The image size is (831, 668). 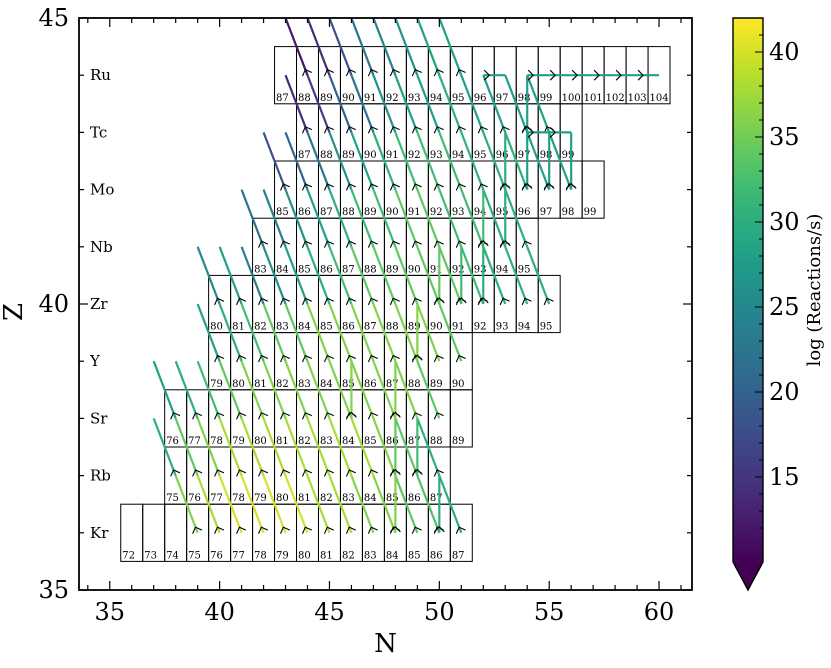 I want to click on mass-number-label: 98, so click(x=524, y=98).